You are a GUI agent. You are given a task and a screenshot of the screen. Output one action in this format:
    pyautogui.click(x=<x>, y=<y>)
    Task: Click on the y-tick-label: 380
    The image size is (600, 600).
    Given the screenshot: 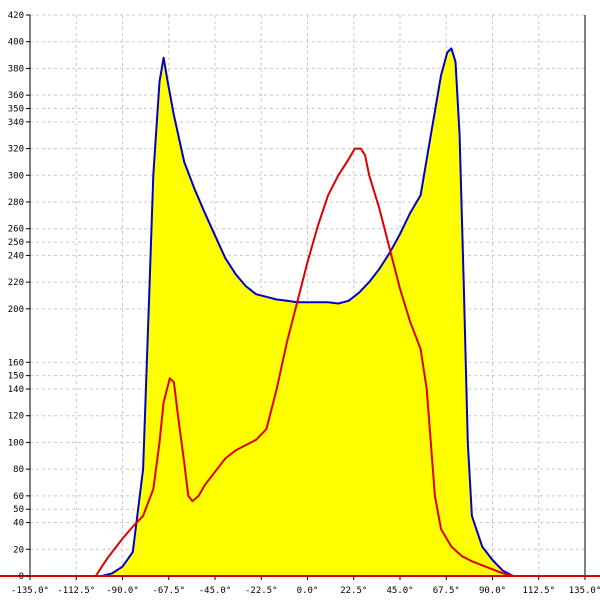 What is the action you would take?
    pyautogui.click(x=16, y=69)
    